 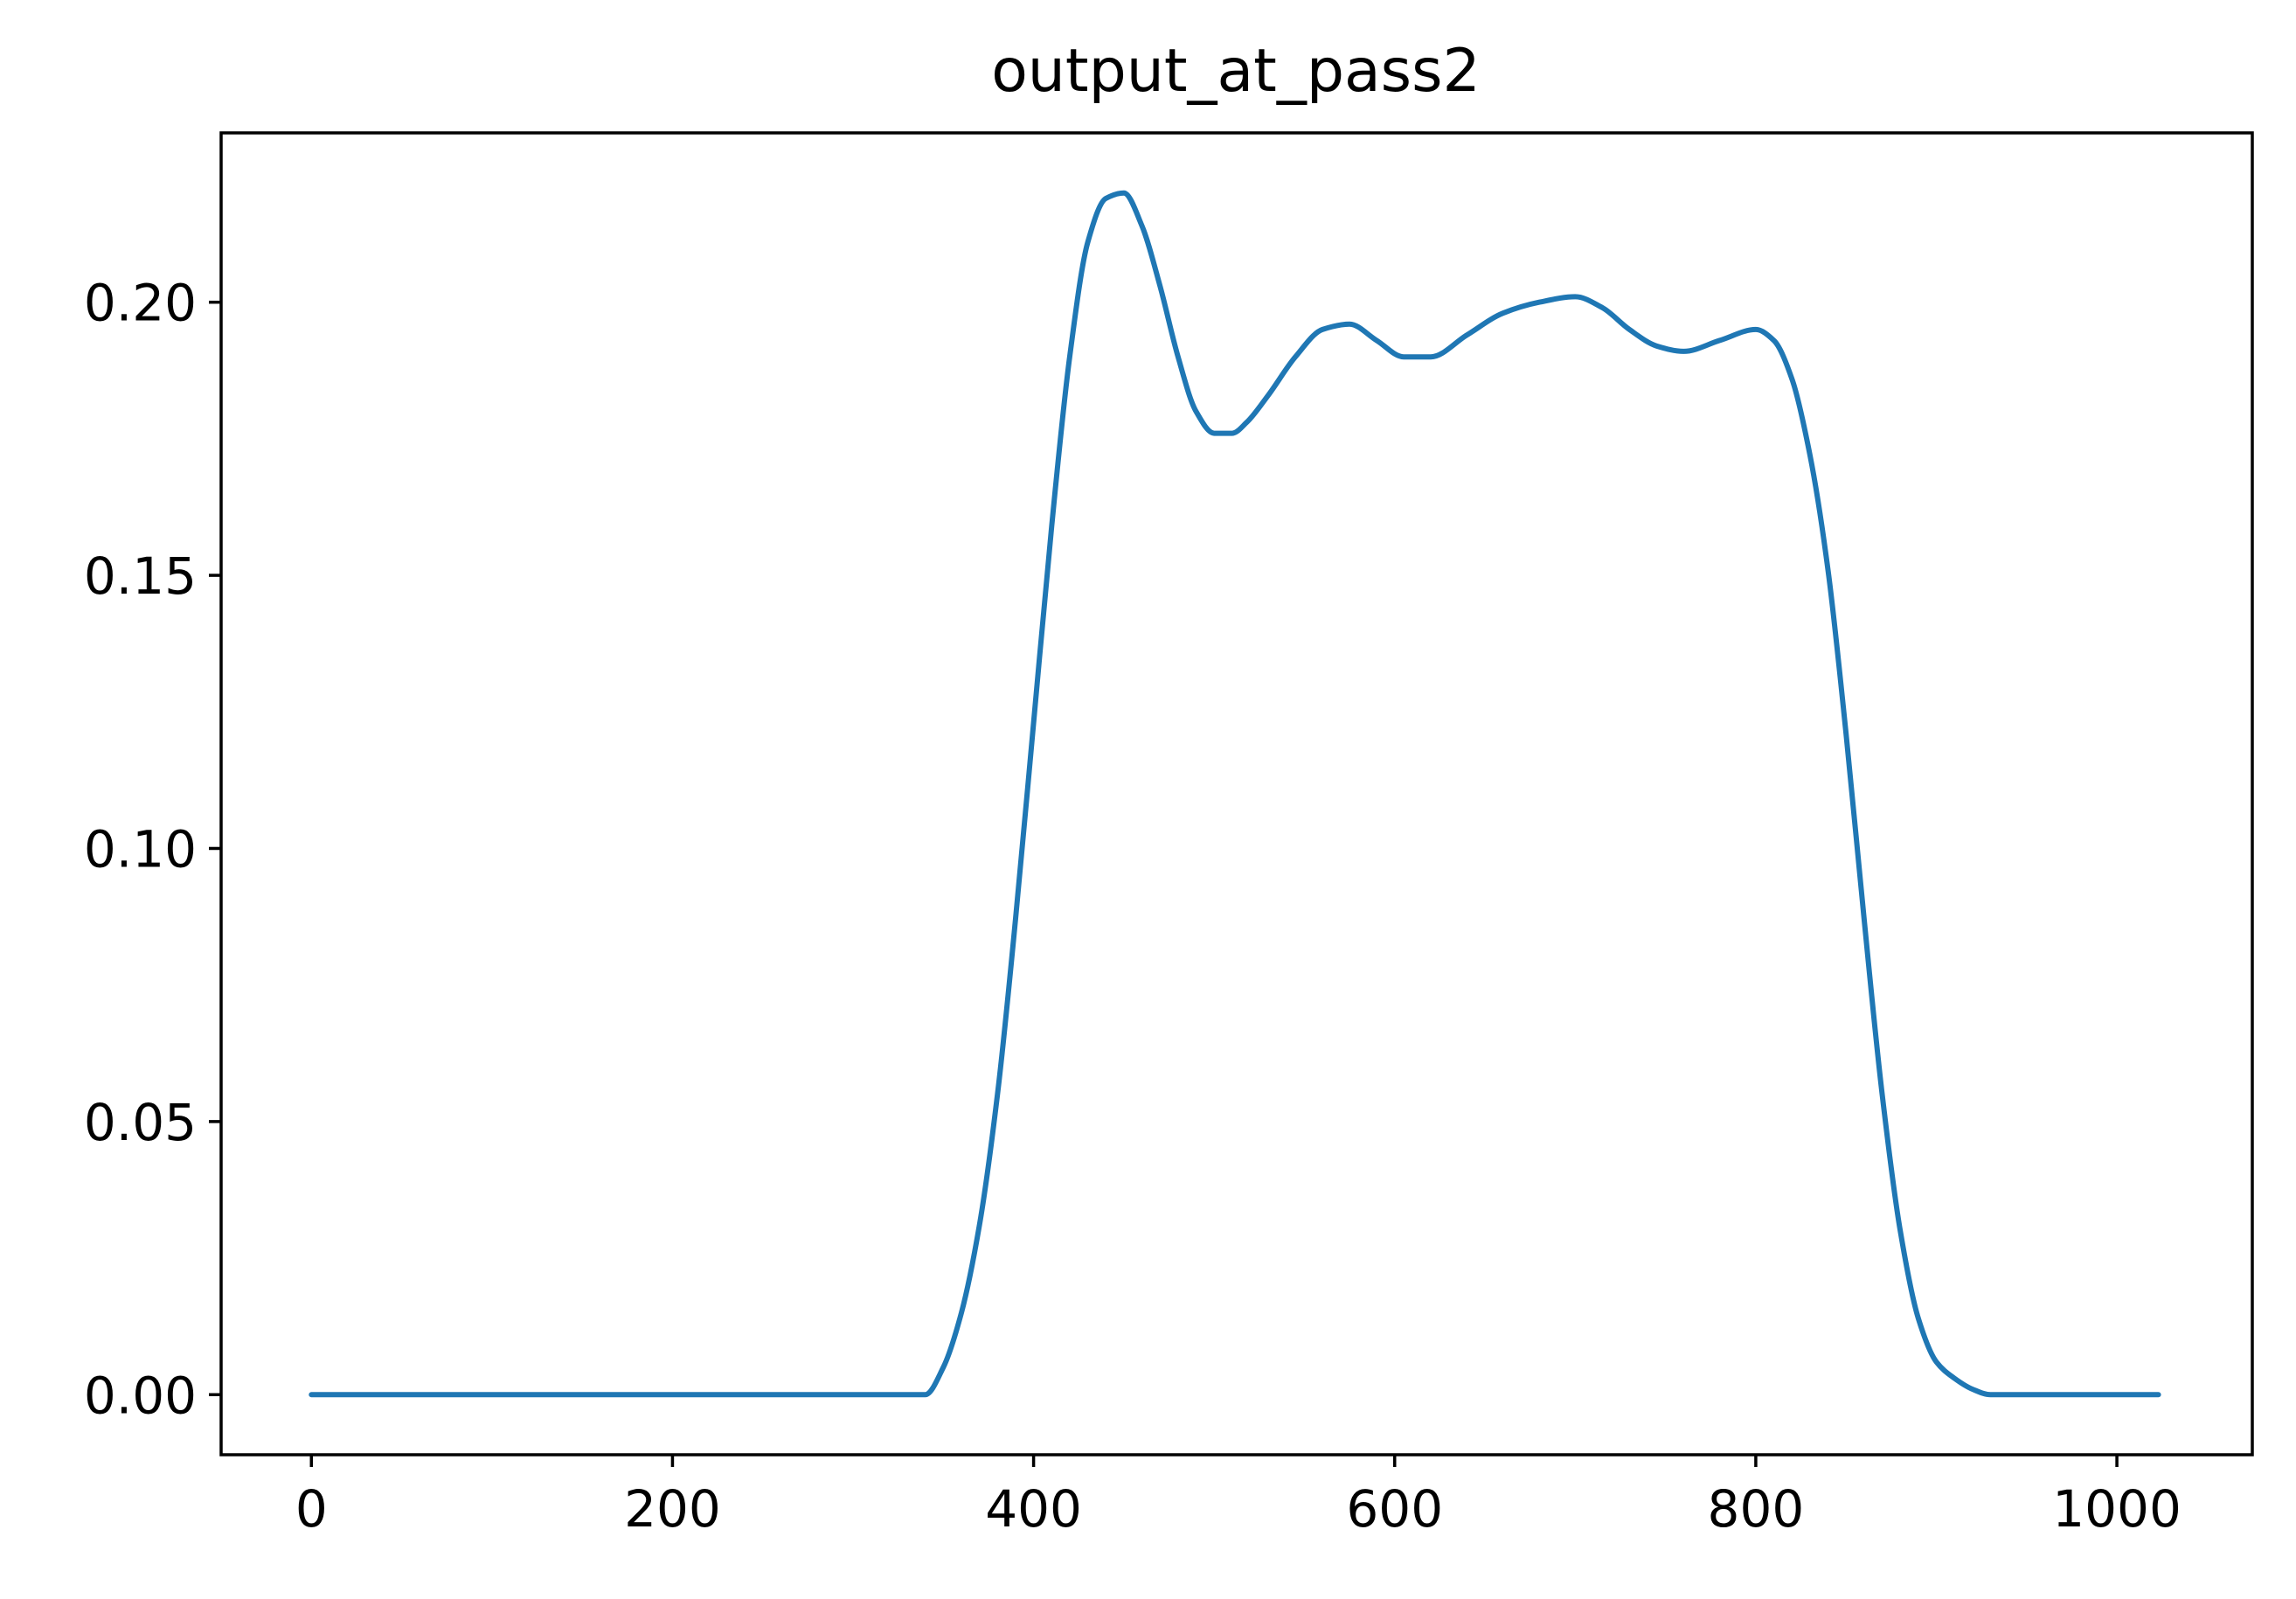 I want to click on y-axis: 0.00 0.05 0.10 0.15 0.20, so click(x=152, y=849).